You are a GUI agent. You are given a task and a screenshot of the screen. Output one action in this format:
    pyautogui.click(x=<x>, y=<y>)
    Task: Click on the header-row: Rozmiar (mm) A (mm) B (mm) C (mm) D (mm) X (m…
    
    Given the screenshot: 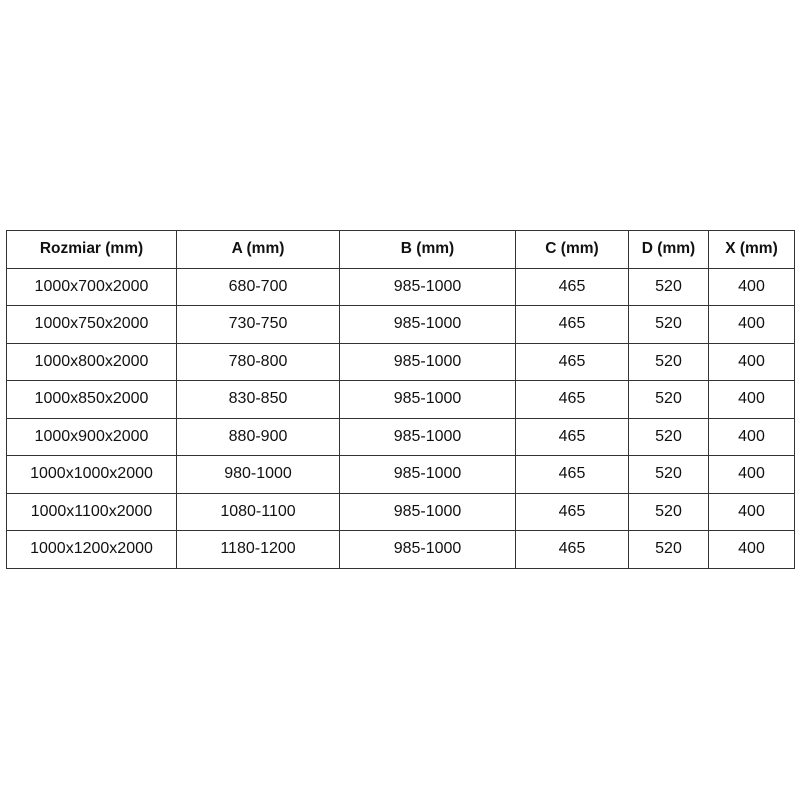 What is the action you would take?
    pyautogui.click(x=400, y=249)
    